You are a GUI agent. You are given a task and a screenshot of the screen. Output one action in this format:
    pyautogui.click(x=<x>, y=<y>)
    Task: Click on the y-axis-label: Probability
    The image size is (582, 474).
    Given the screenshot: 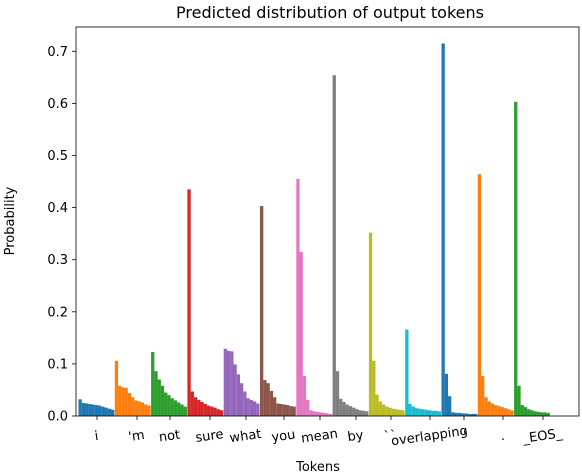 What is the action you would take?
    pyautogui.click(x=10, y=220)
    